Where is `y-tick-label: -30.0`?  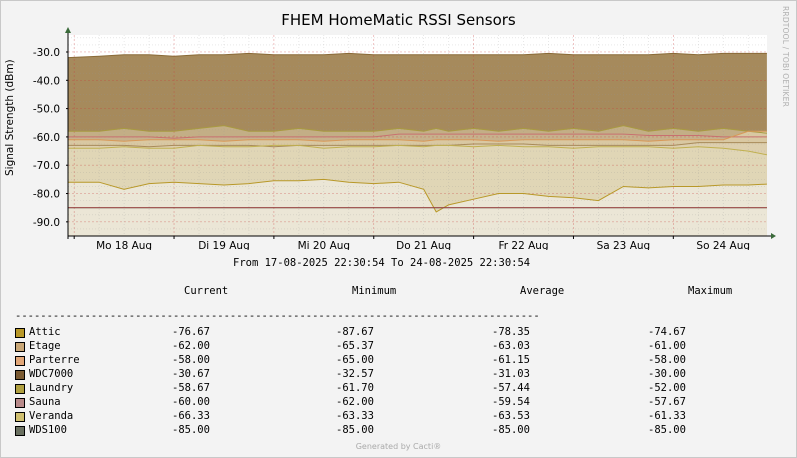
y-tick-label: -30.0 is located at coordinates (46, 53).